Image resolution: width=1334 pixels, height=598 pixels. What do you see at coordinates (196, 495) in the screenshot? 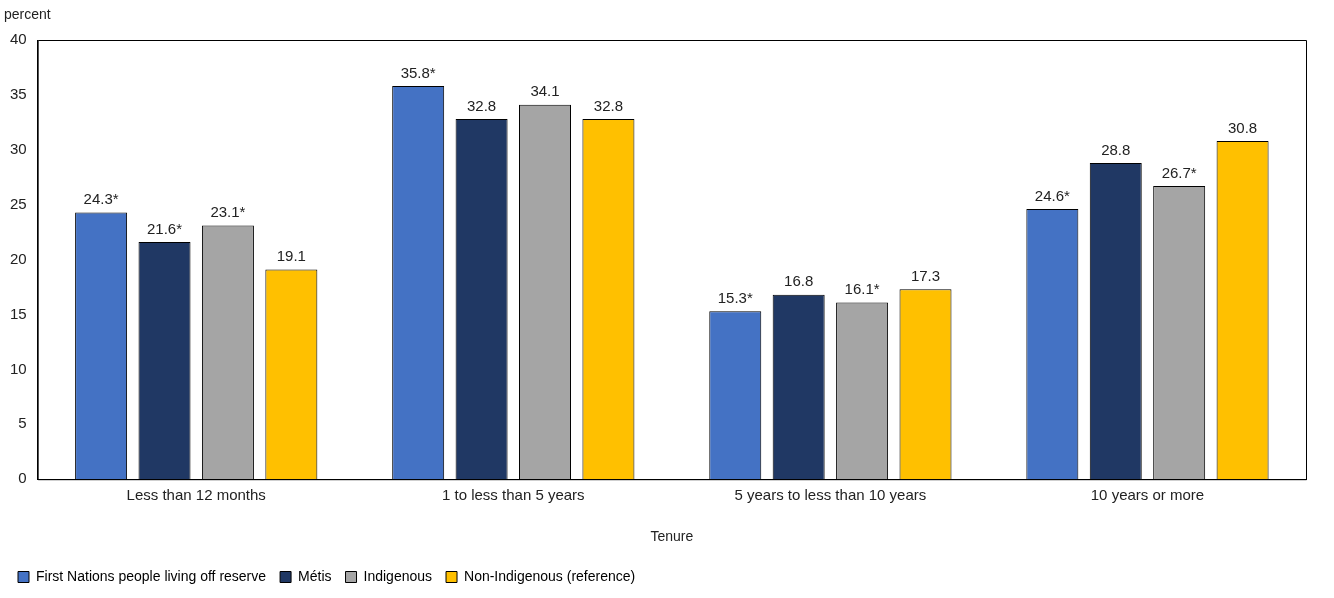
I see `x-tick-label: Less than 12 months` at bounding box center [196, 495].